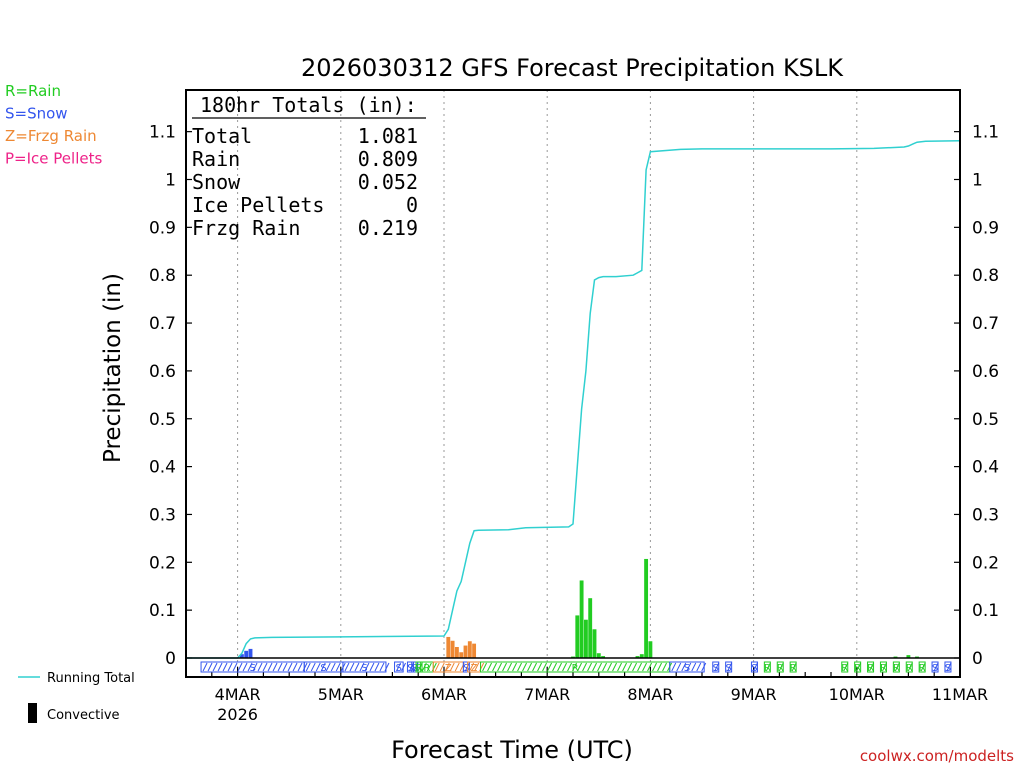 Image resolution: width=1024 pixels, height=768 pixels. What do you see at coordinates (162, 372) in the screenshot?
I see `y-tick-label-left: 0.6` at bounding box center [162, 372].